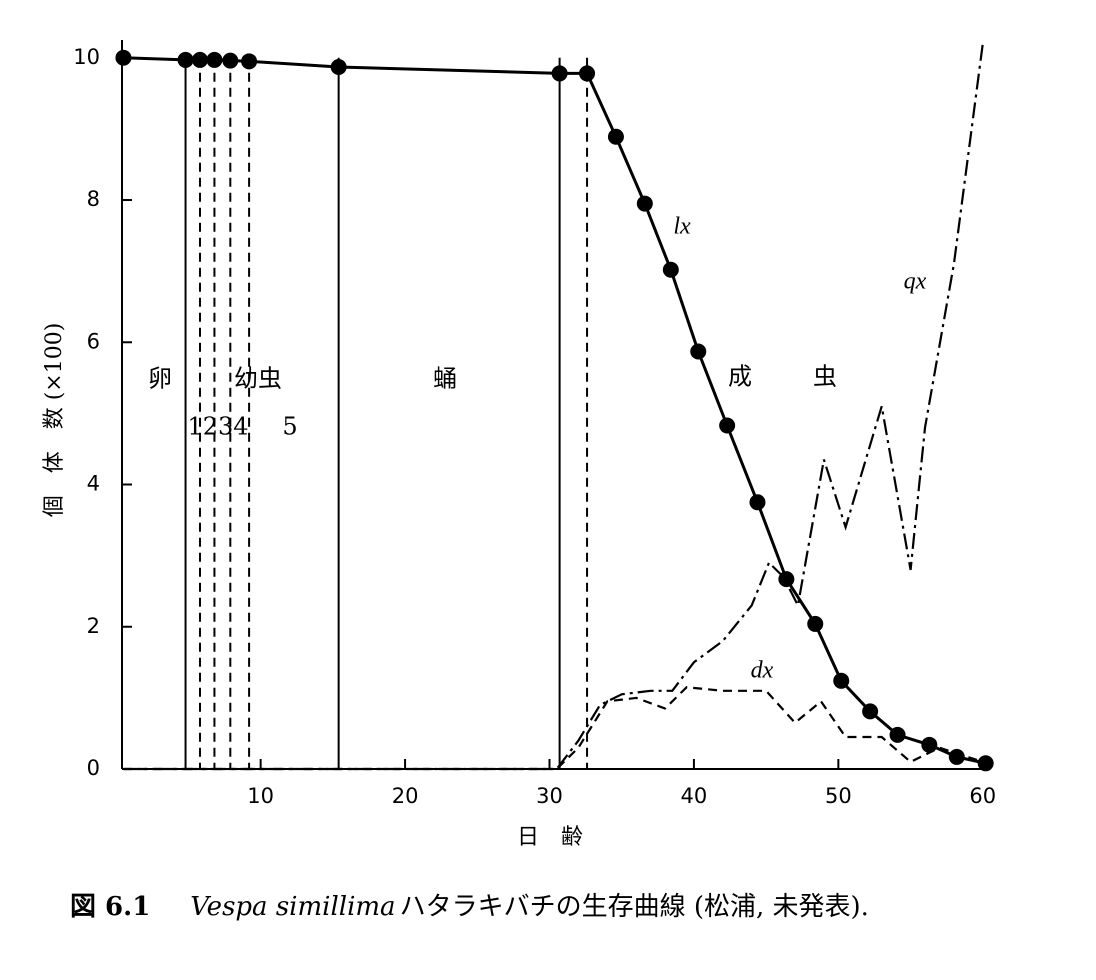 The height and width of the screenshot is (980, 1096). What do you see at coordinates (694, 796) in the screenshot?
I see `x-tick-label: 40` at bounding box center [694, 796].